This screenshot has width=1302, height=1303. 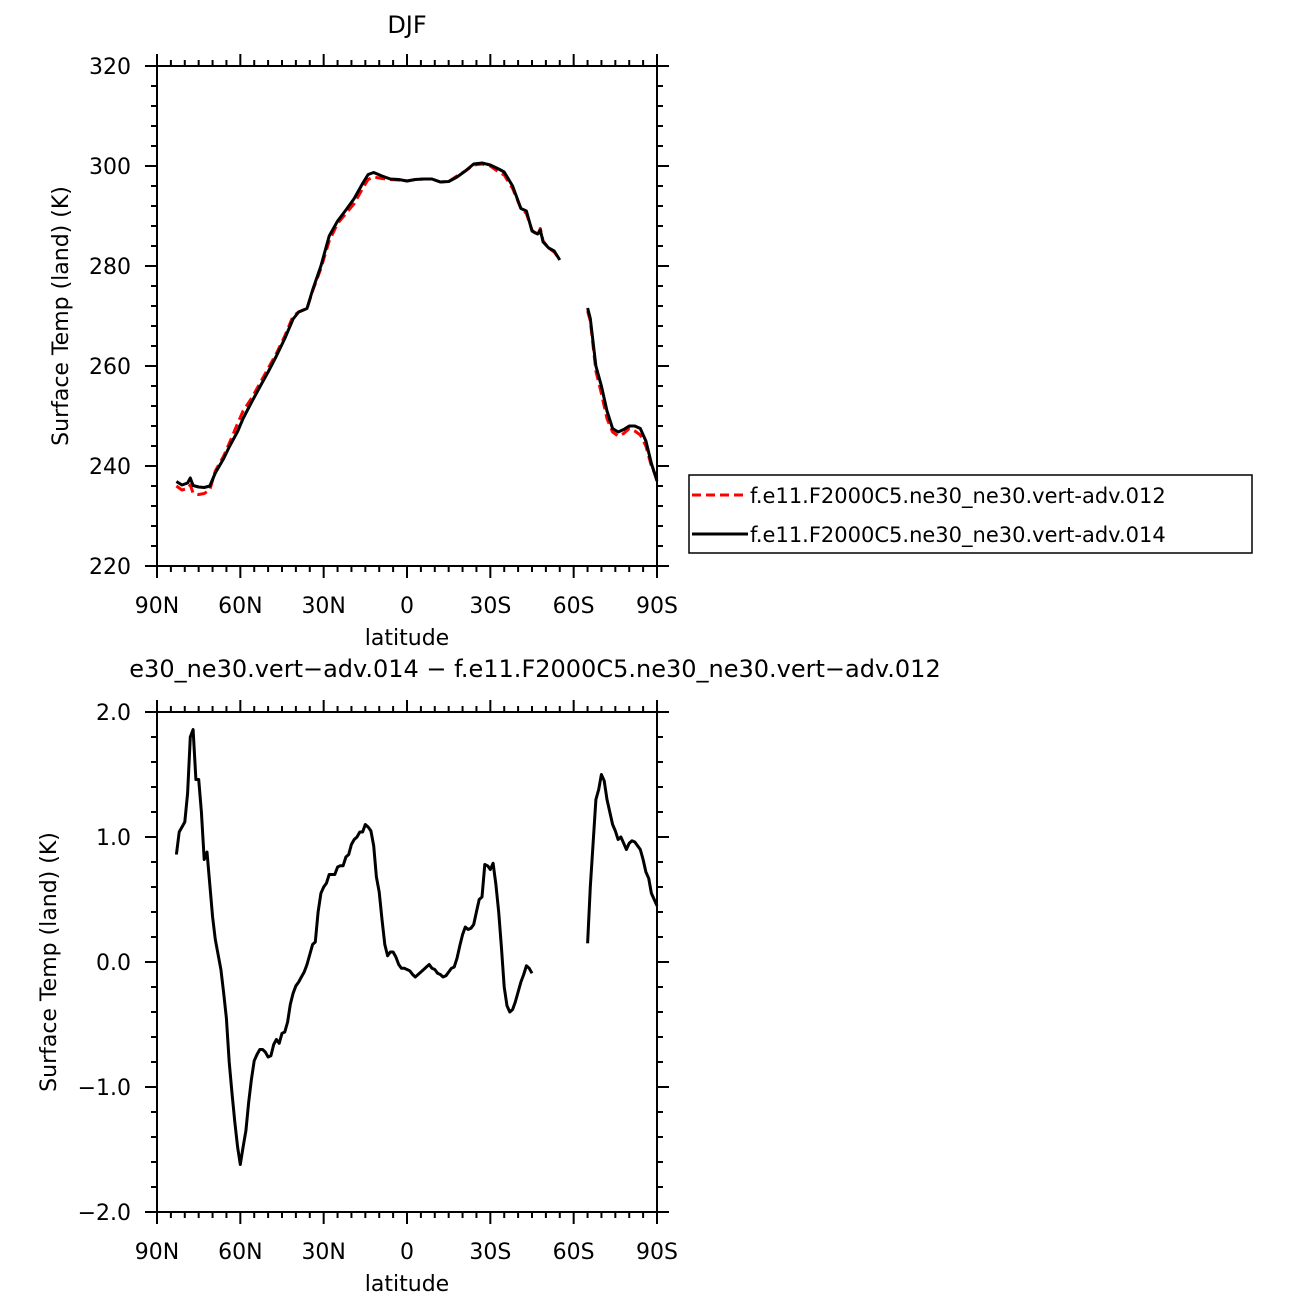 I want to click on bottom-x-tick-label: 0, so click(x=407, y=1252).